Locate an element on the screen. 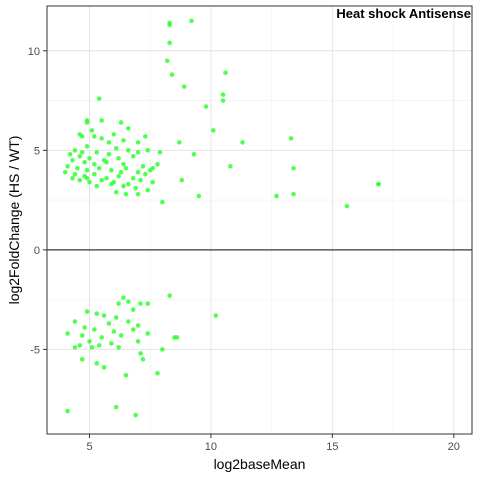  x-tick-label: 15 is located at coordinates (332, 447).